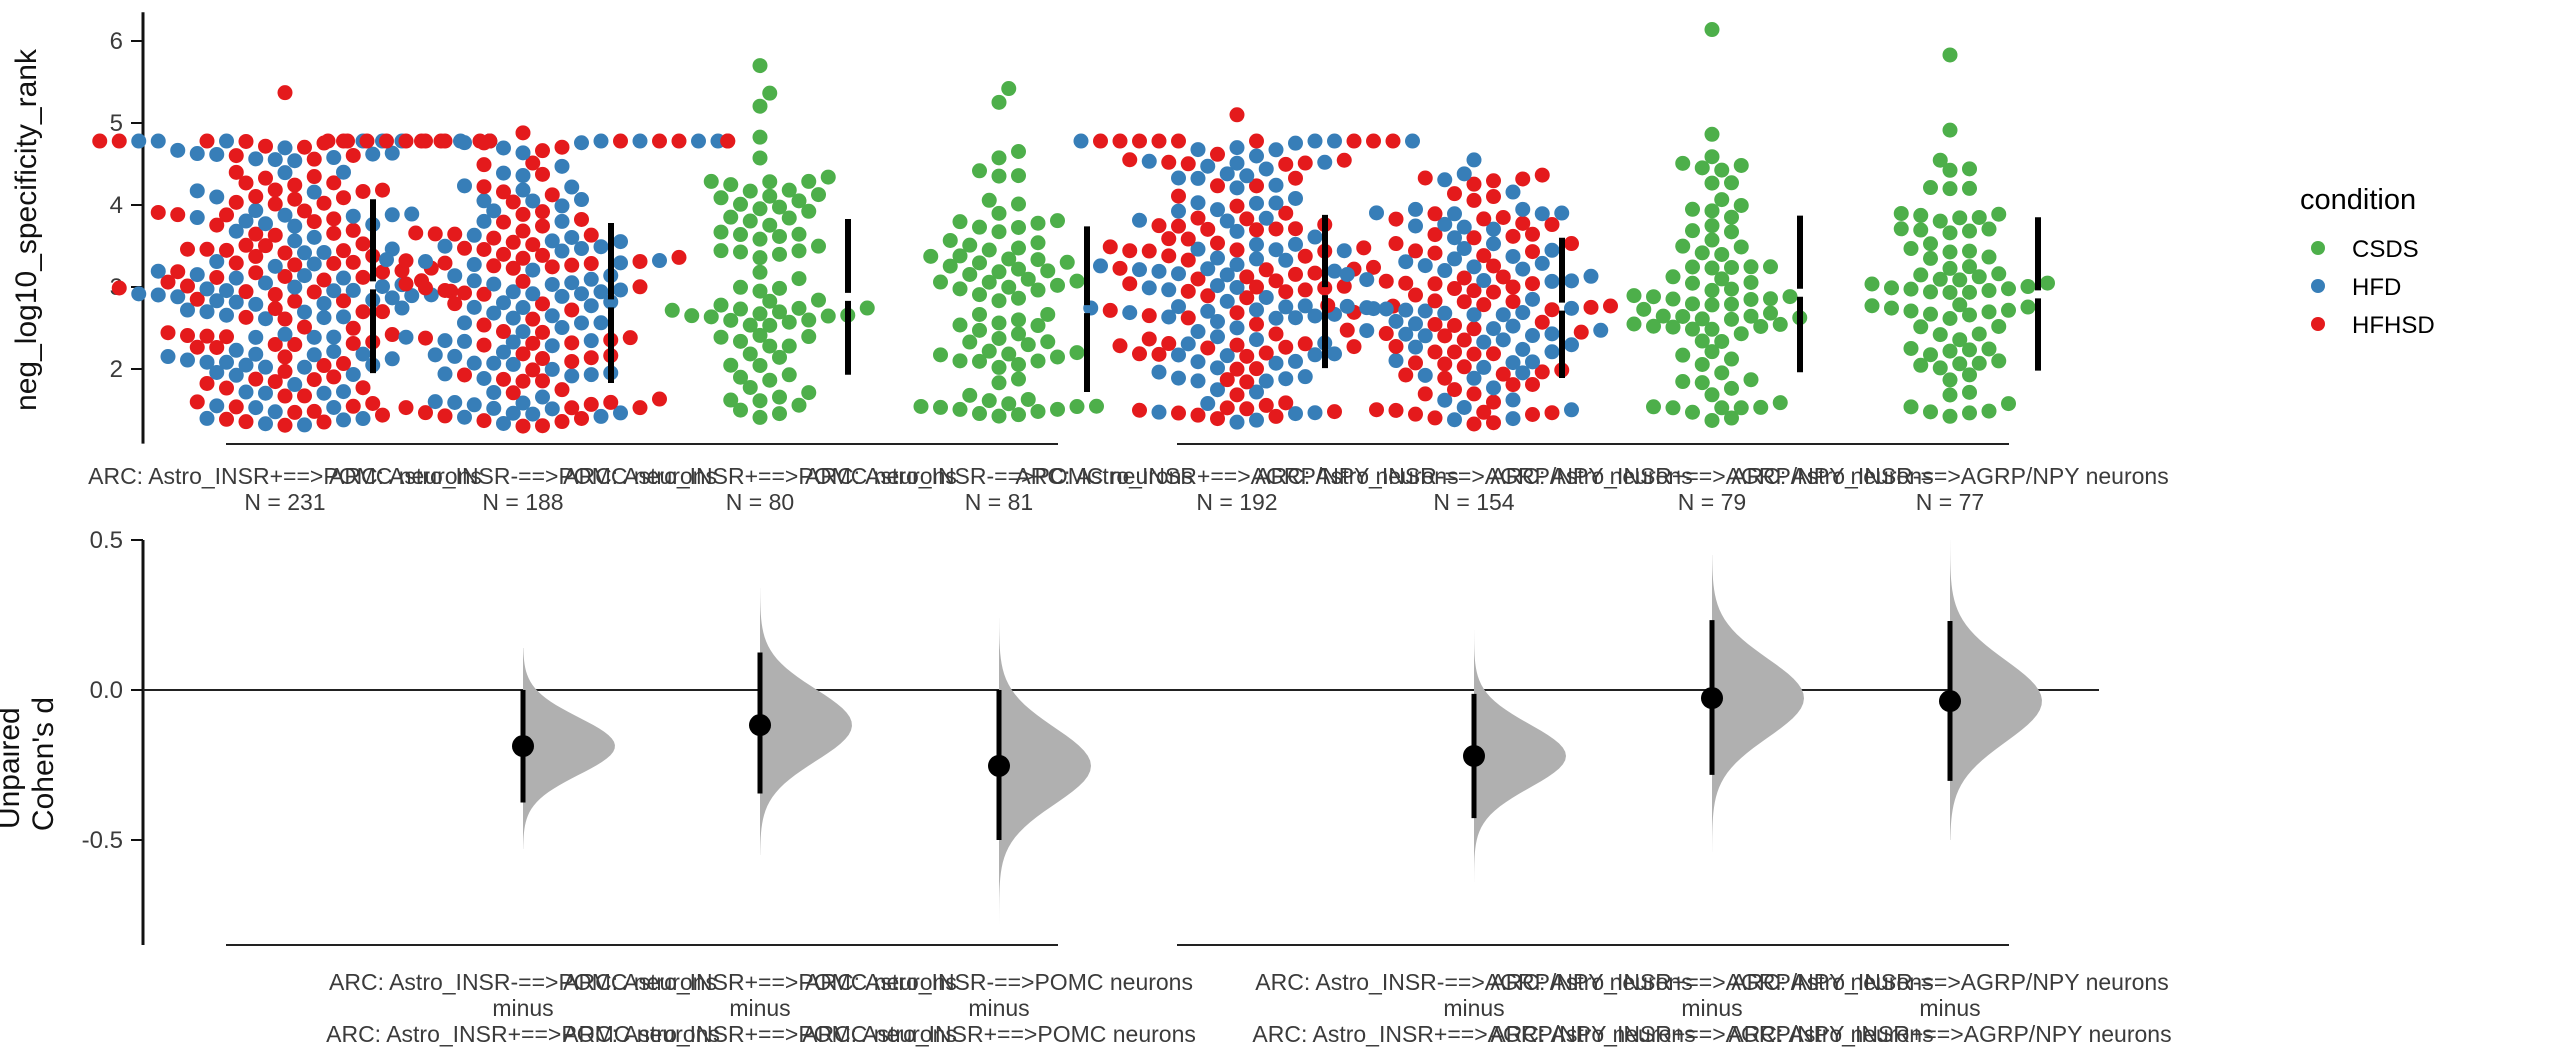 The width and height of the screenshot is (2560, 1054). What do you see at coordinates (2393, 325) in the screenshot?
I see `legend-label-hfhsd: HFHSD` at bounding box center [2393, 325].